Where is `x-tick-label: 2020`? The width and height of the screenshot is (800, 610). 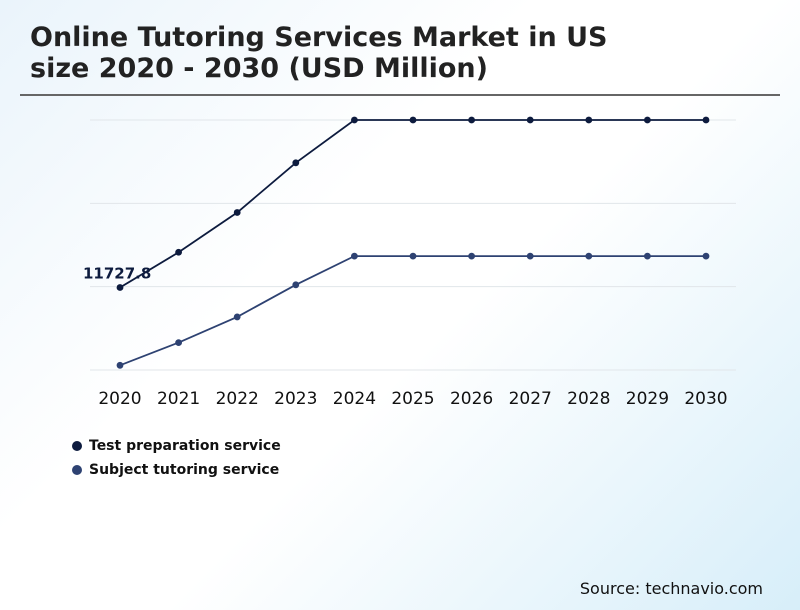
x-tick-label: 2020 is located at coordinates (119, 399).